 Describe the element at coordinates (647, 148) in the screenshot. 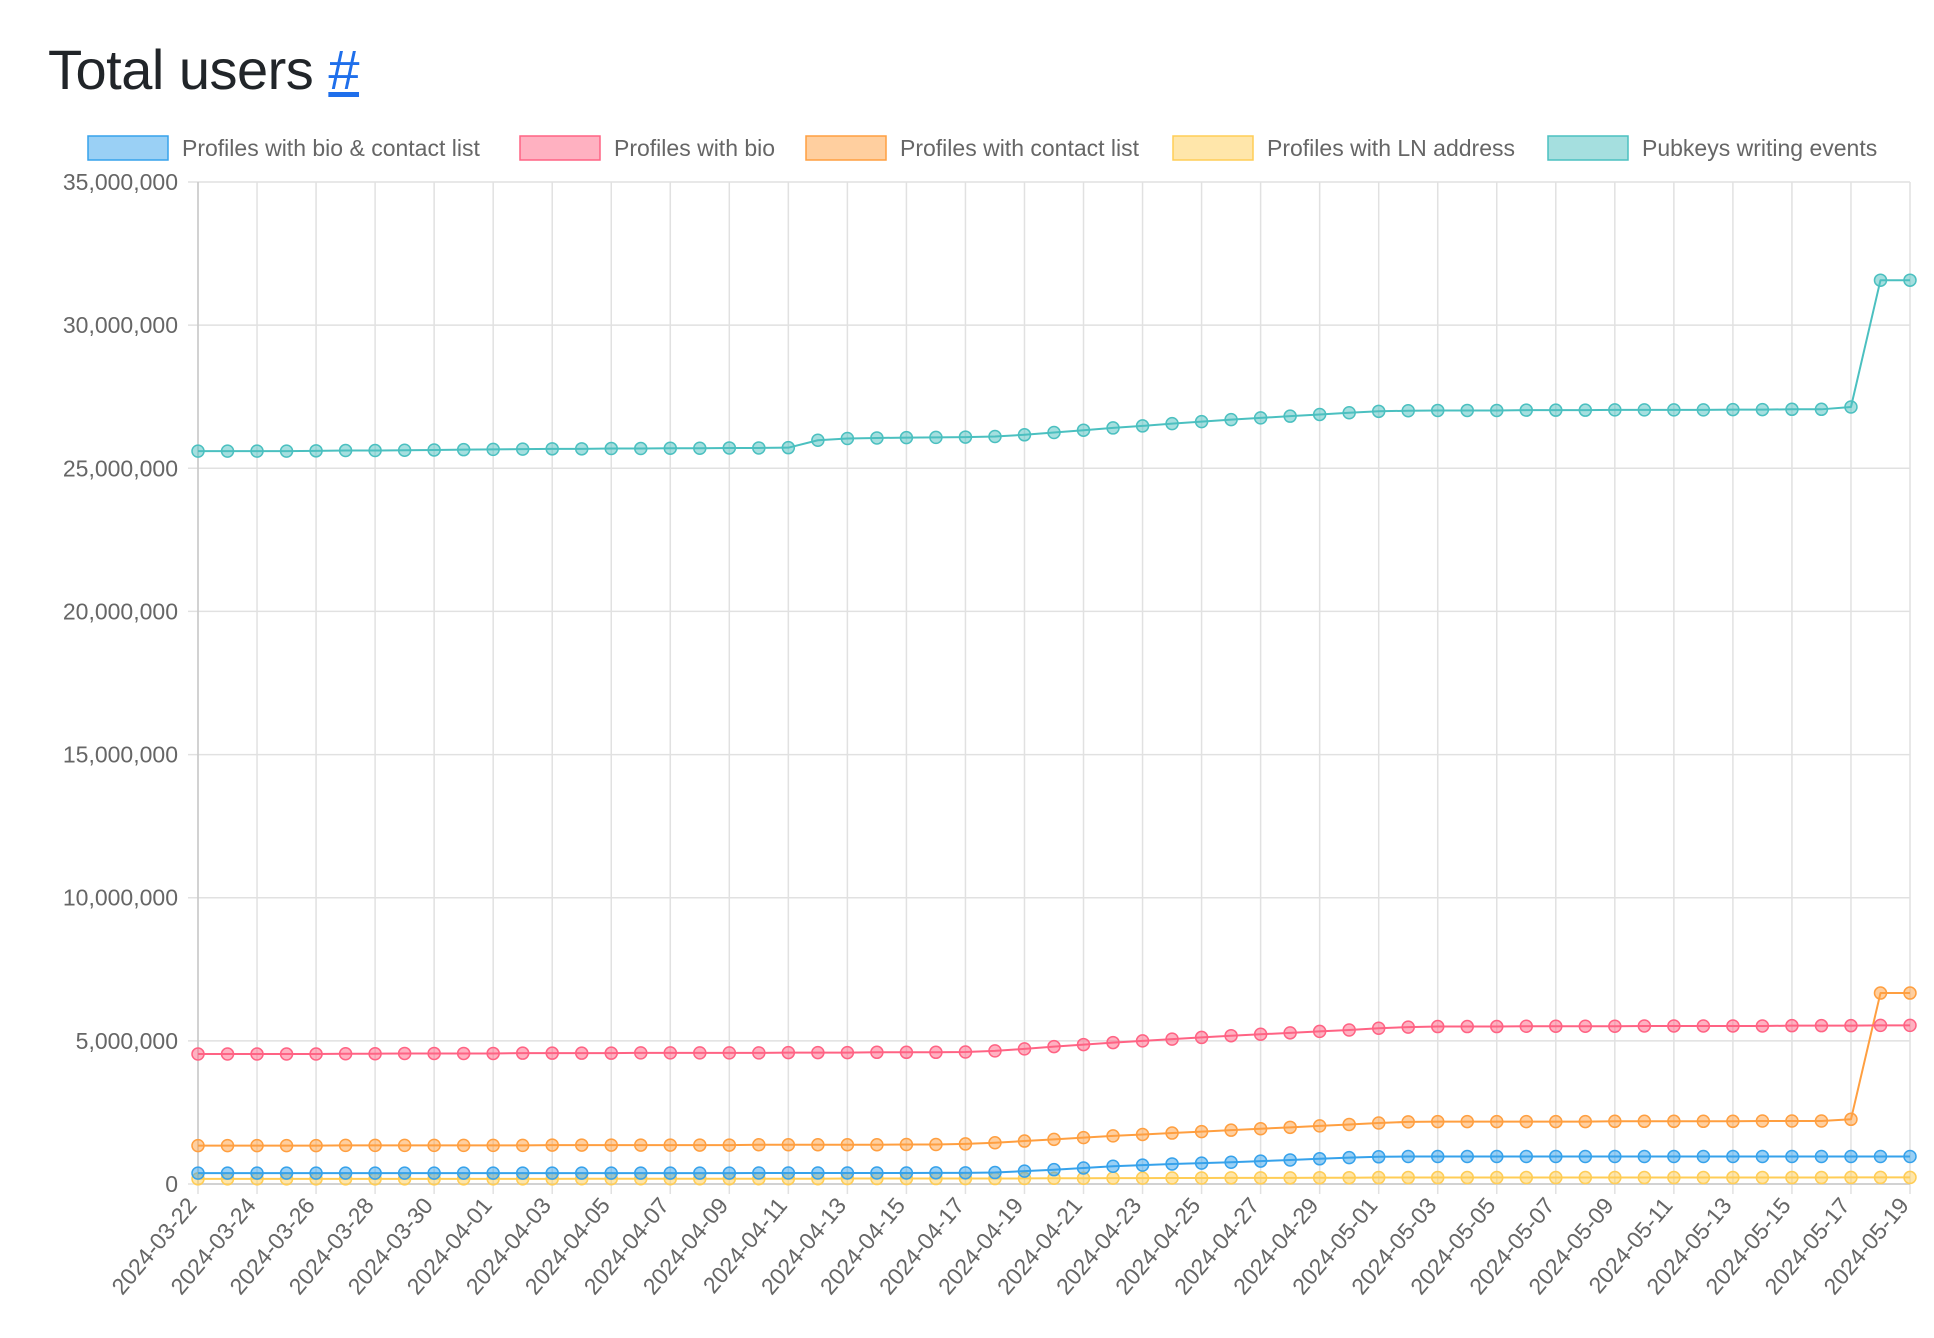

I see `legend-item: Profiles with bio` at that location.